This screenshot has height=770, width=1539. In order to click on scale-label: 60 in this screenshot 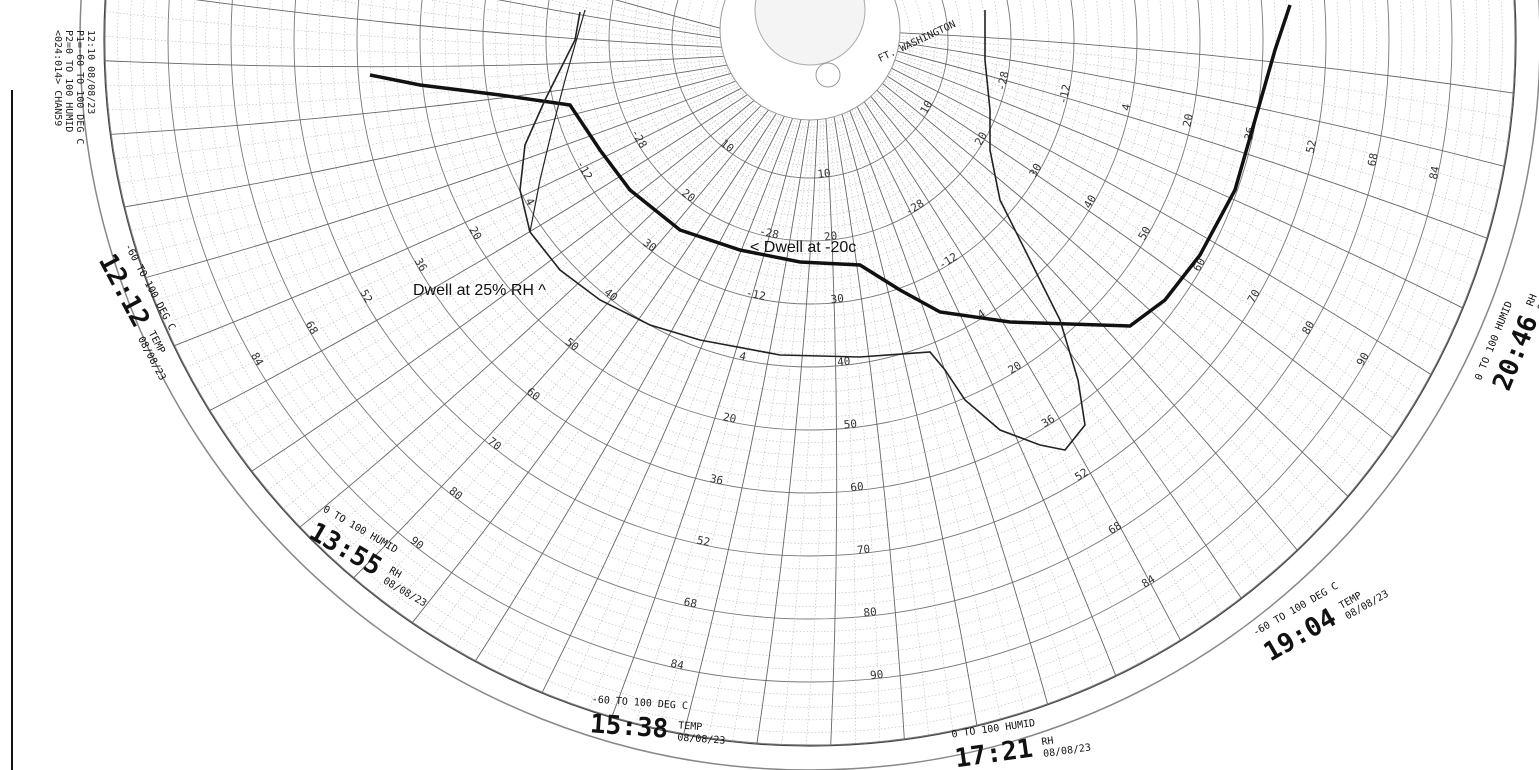, I will do `click(533, 394)`.